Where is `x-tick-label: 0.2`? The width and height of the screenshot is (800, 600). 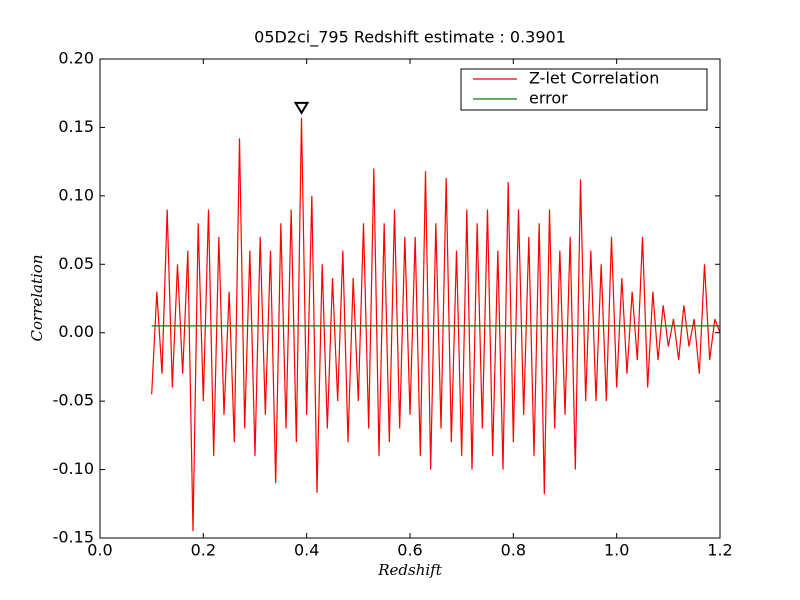 x-tick-label: 0.2 is located at coordinates (203, 550).